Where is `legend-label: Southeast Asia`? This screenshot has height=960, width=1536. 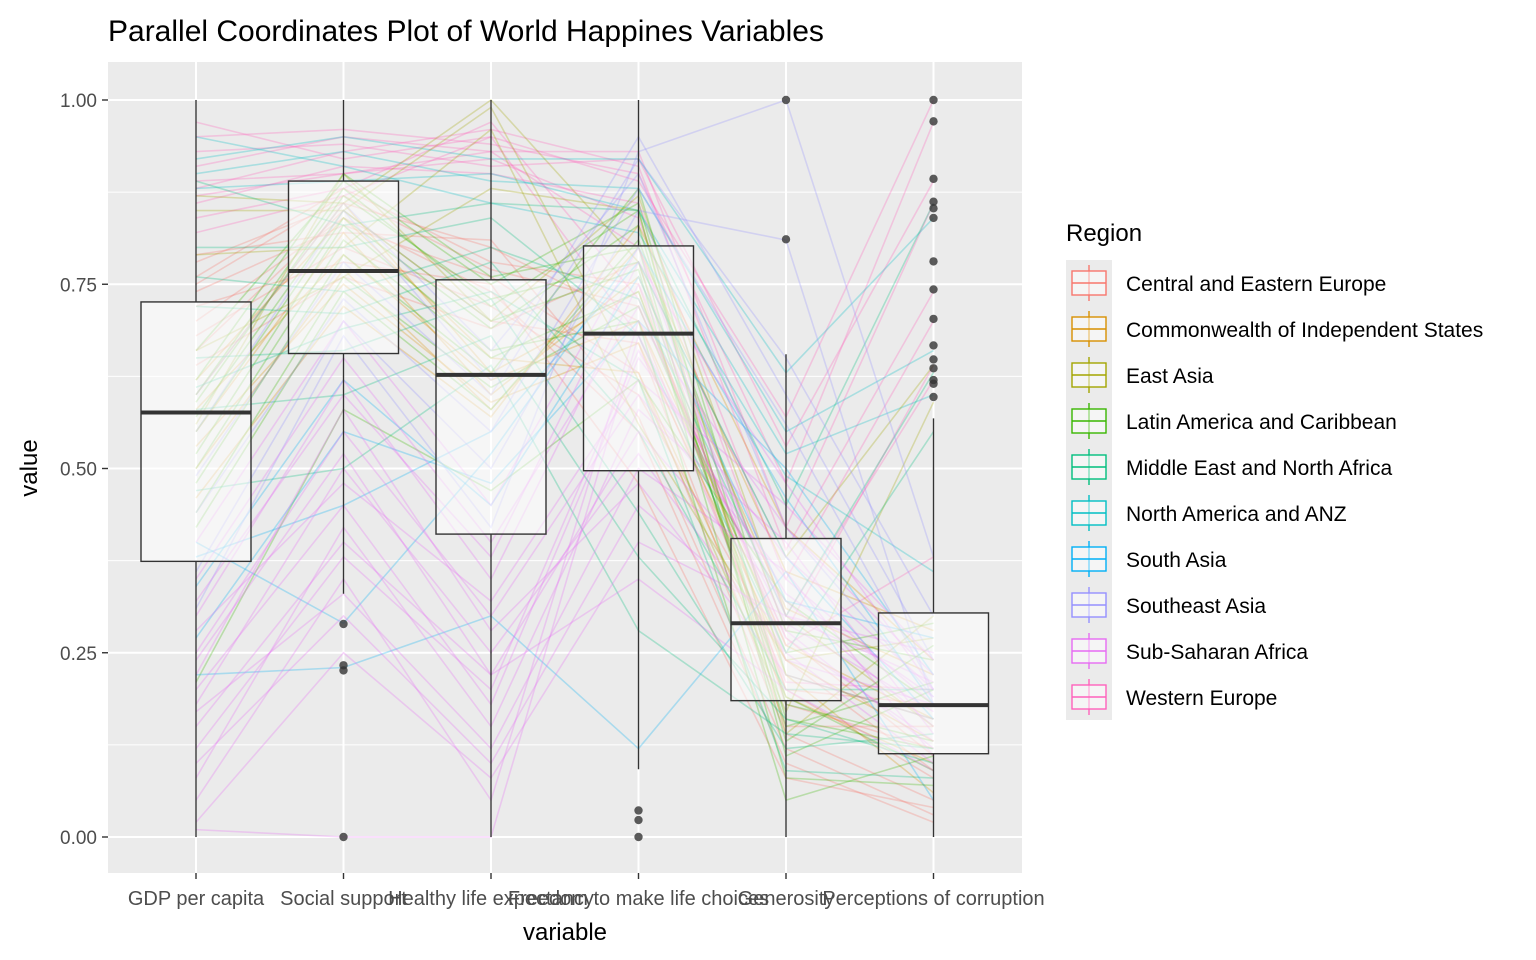
legend-label: Southeast Asia is located at coordinates (1196, 606).